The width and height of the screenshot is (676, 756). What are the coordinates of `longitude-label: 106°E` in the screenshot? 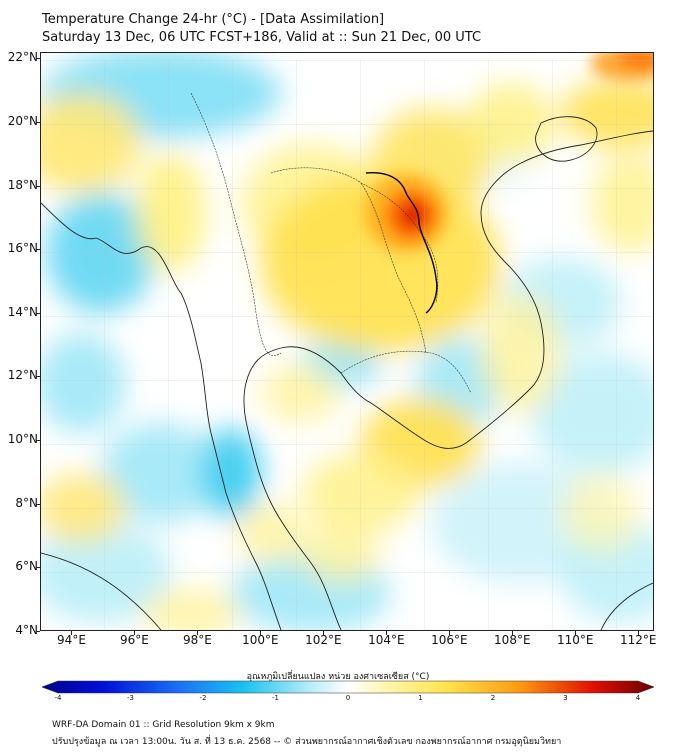 It's located at (449, 640).